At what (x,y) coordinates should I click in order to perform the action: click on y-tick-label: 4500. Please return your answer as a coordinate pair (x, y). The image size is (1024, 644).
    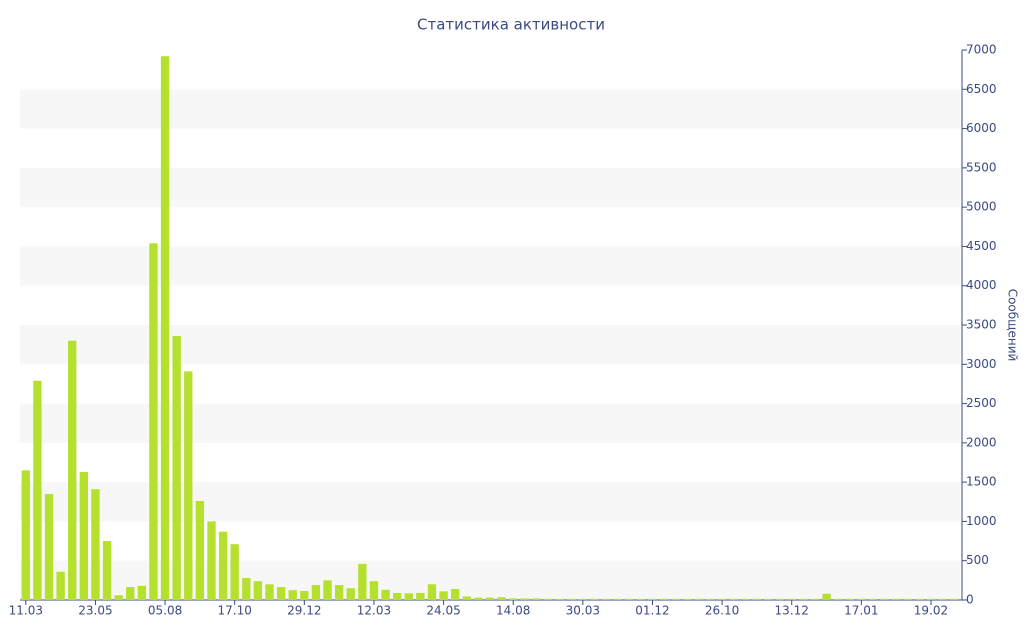
    Looking at the image, I should click on (981, 246).